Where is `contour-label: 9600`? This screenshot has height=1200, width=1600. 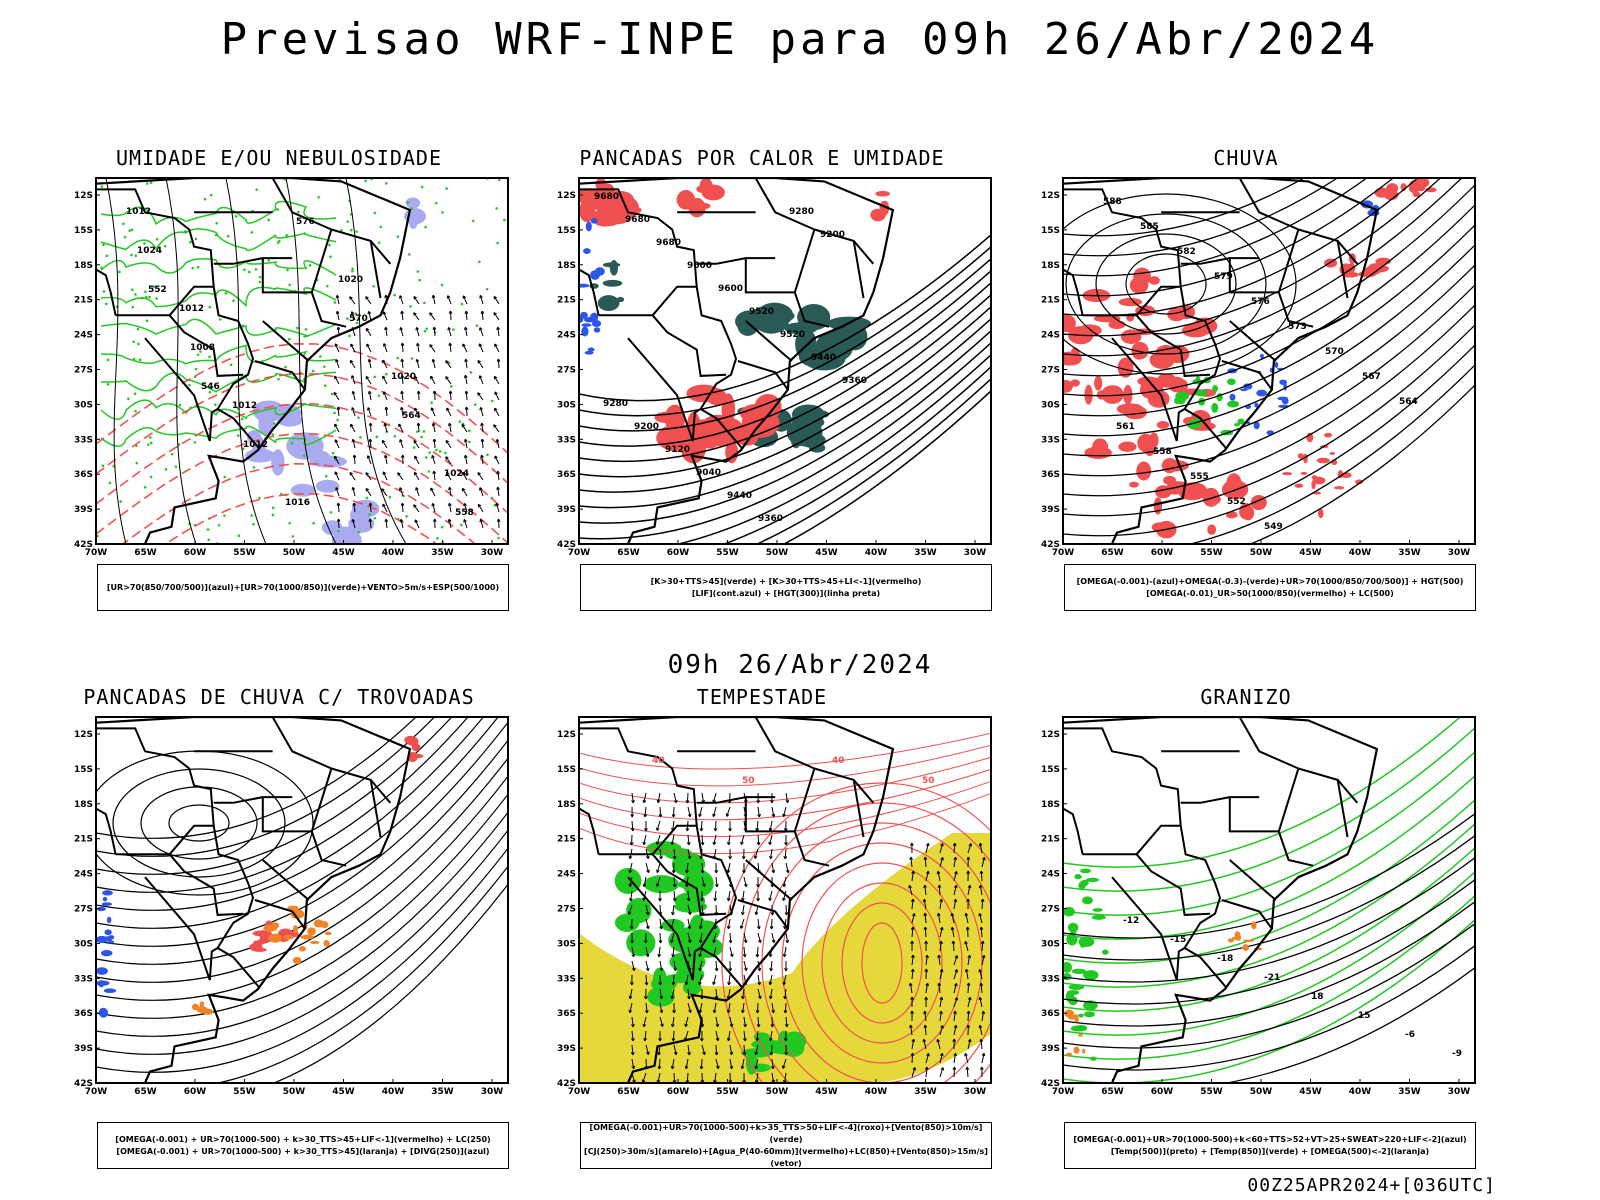
contour-label: 9600 is located at coordinates (730, 289).